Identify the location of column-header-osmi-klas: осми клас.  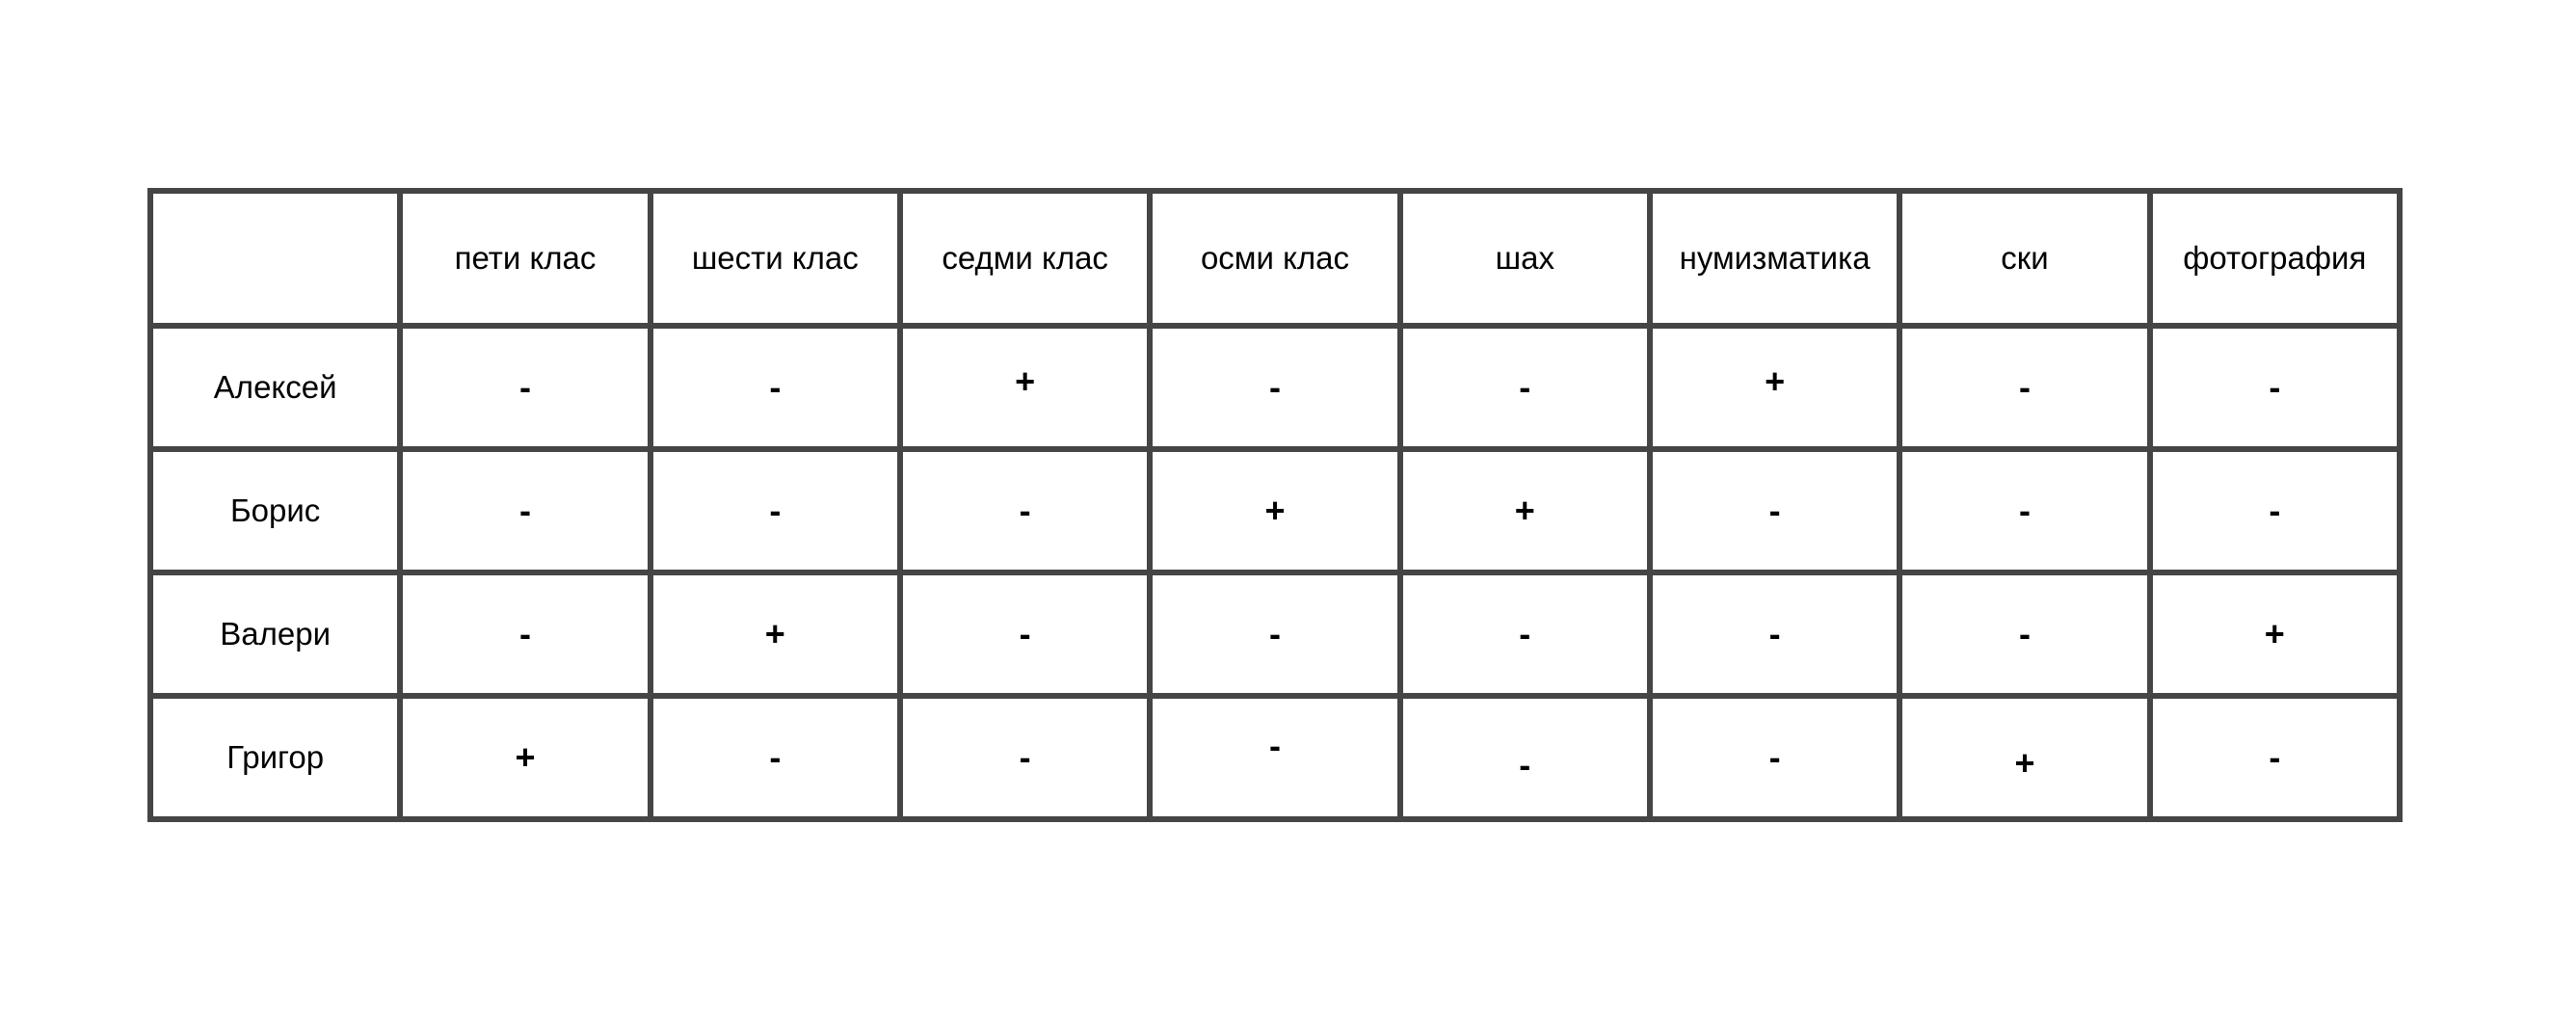
(1275, 258).